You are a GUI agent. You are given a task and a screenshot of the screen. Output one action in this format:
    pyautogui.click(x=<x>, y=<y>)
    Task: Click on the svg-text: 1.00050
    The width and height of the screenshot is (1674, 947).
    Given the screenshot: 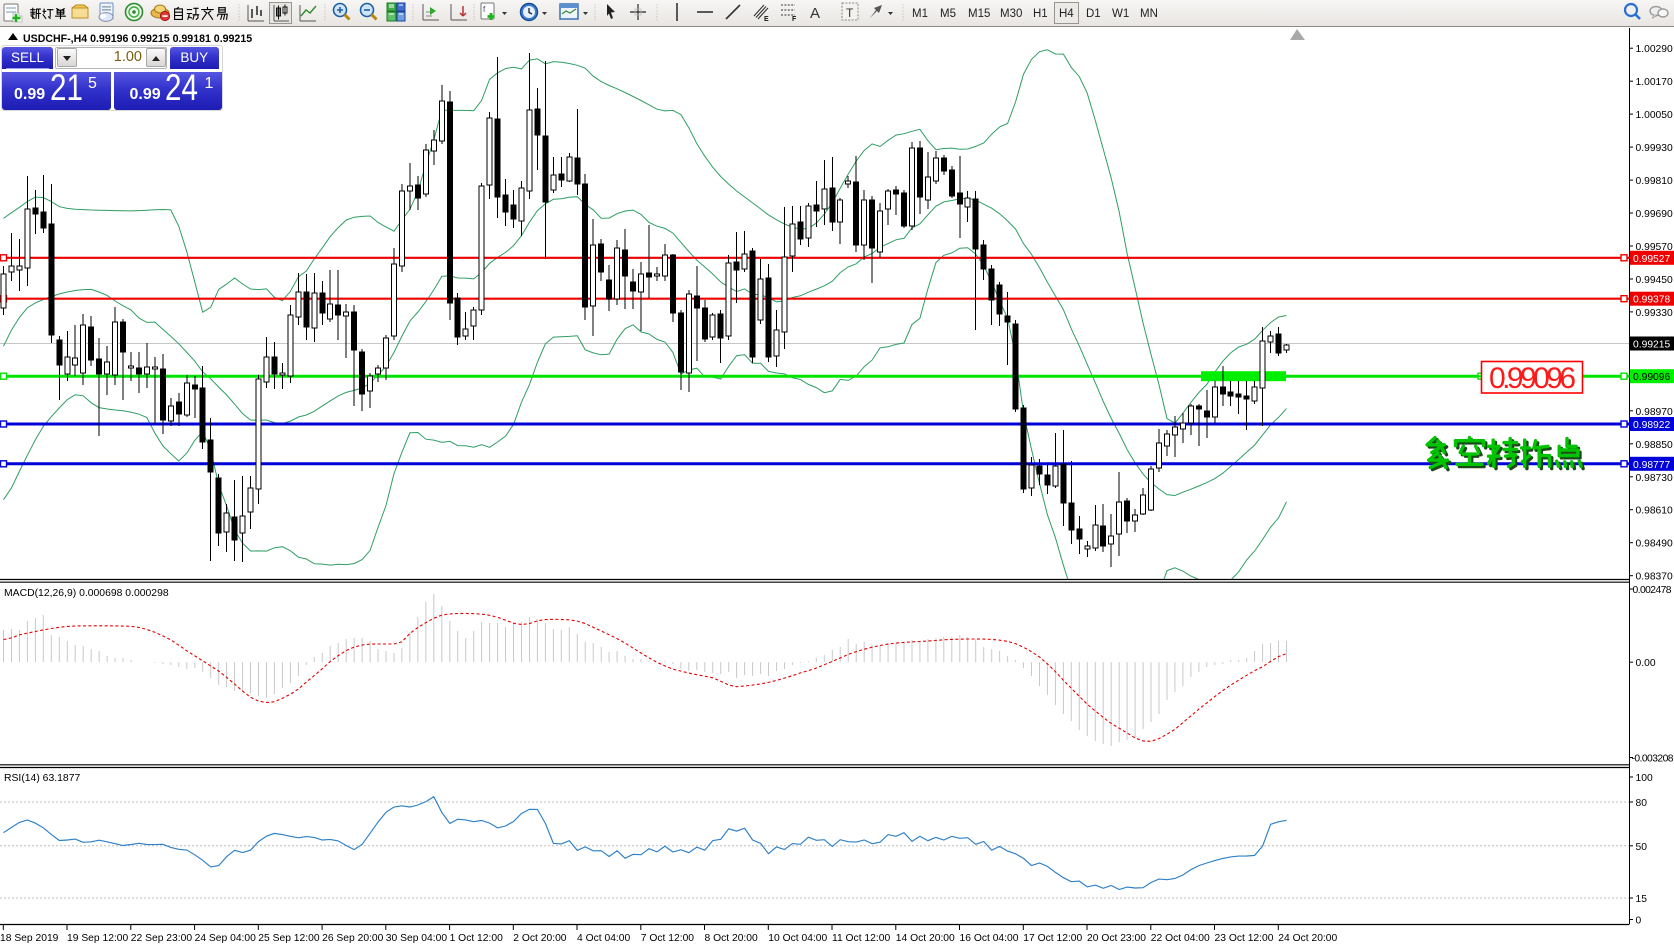 What is the action you would take?
    pyautogui.click(x=1654, y=115)
    